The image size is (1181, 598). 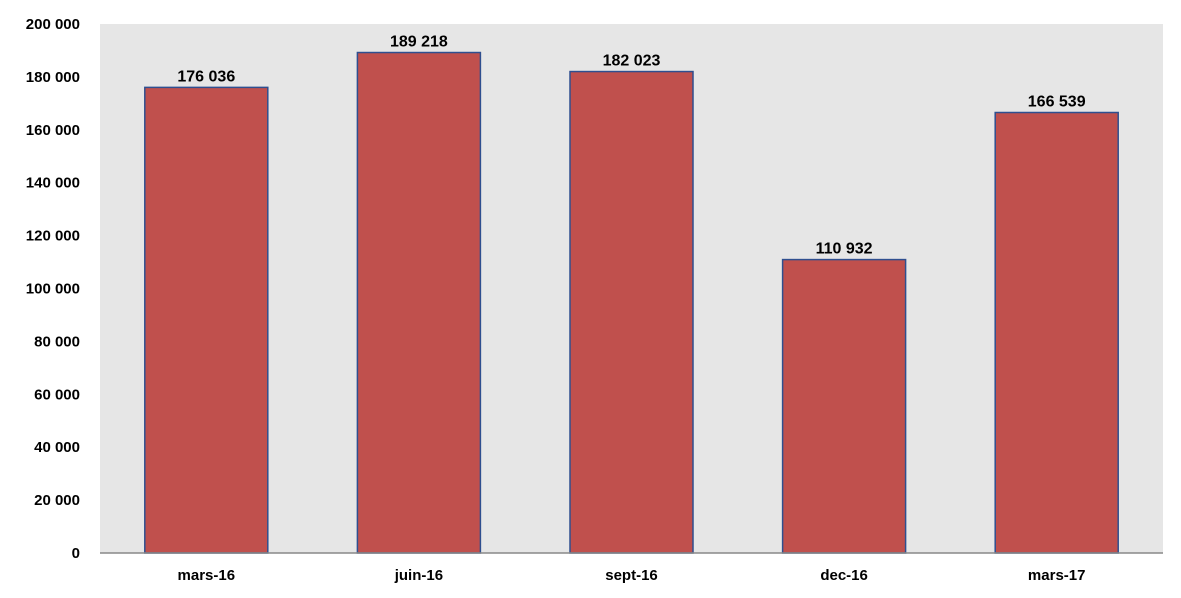 What do you see at coordinates (632, 61) in the screenshot?
I see `data-label-sept-16: 182 023` at bounding box center [632, 61].